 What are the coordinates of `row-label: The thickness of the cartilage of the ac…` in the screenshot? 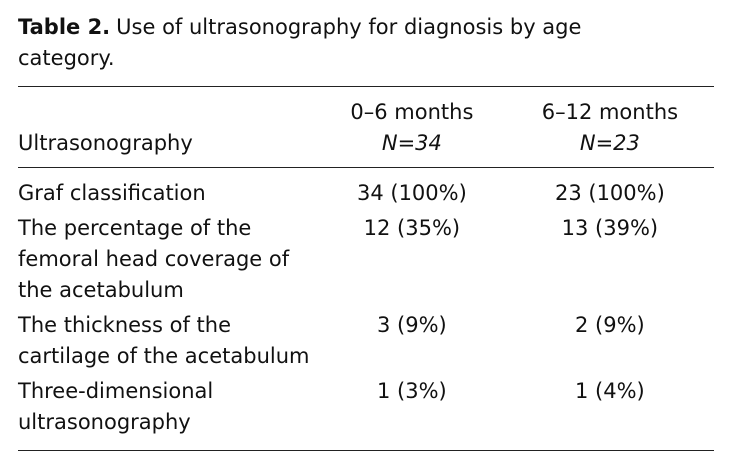 It's located at (164, 340).